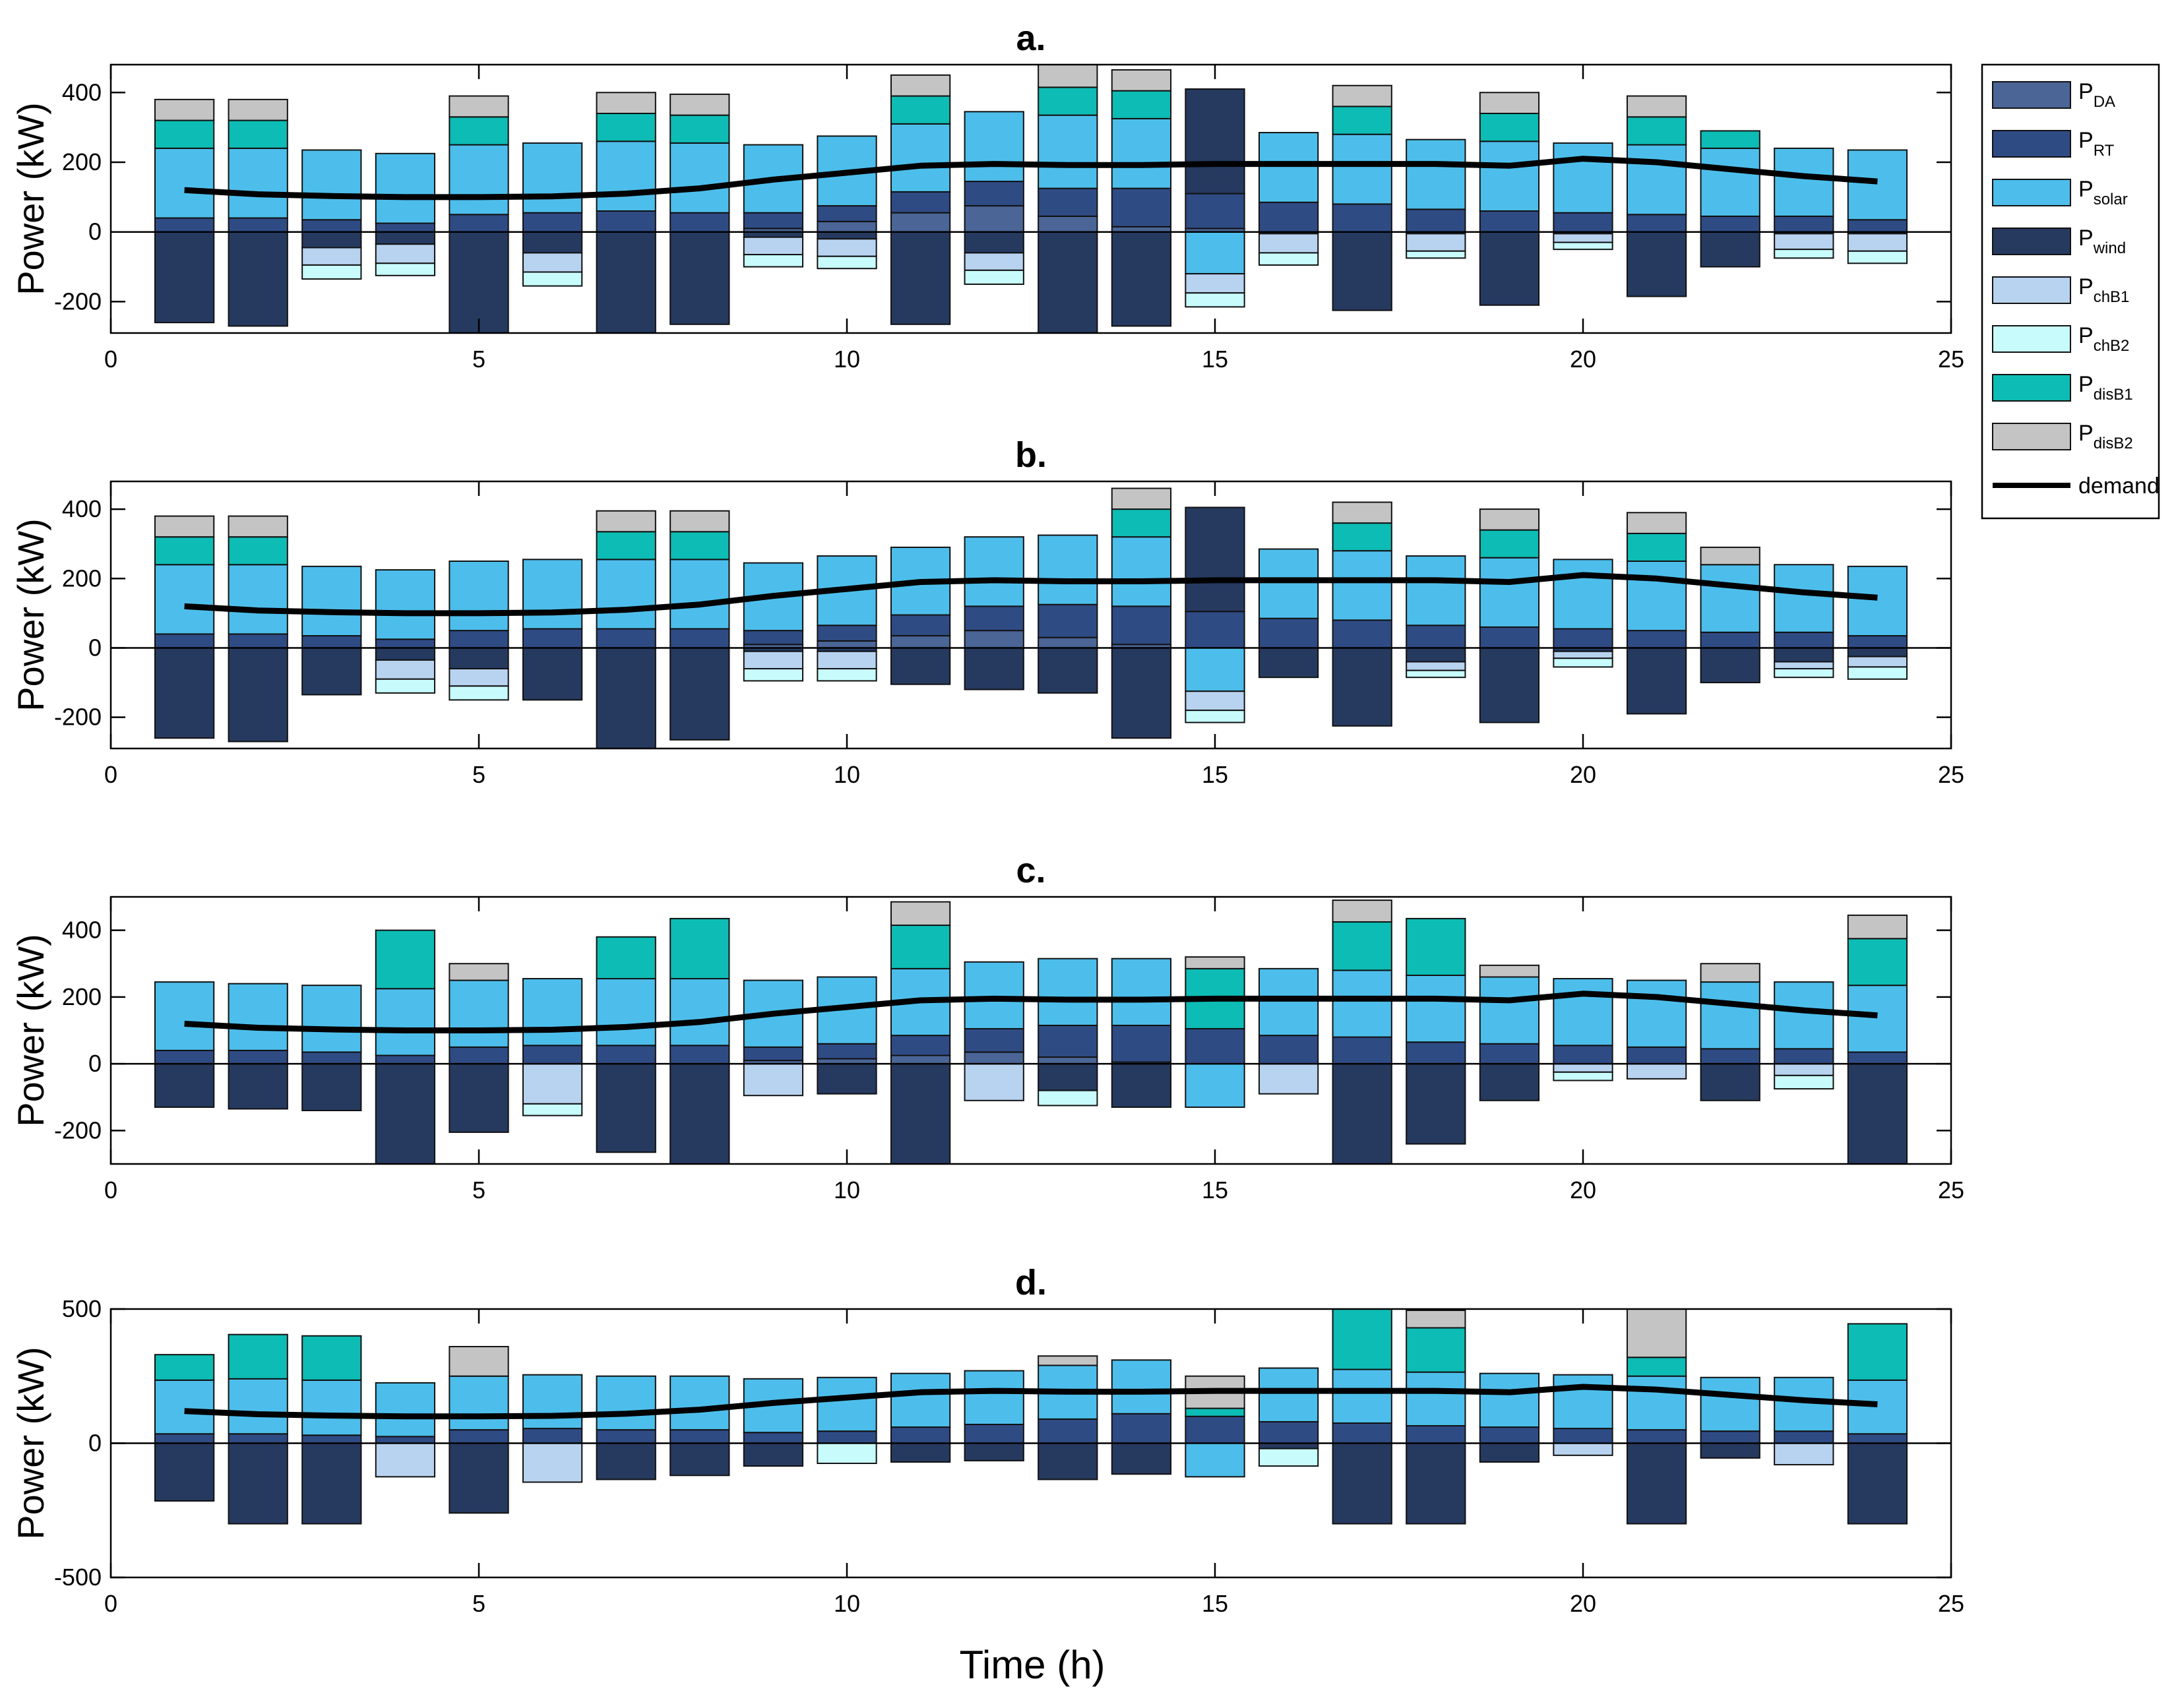  I want to click on bar-segment-wind-t4, so click(405, 1113).